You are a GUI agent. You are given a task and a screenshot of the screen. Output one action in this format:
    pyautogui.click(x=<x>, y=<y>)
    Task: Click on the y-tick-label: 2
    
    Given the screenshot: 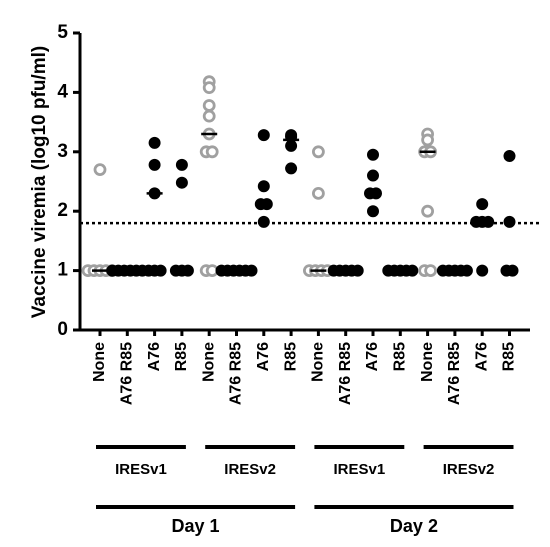 What is the action you would take?
    pyautogui.click(x=62, y=210)
    